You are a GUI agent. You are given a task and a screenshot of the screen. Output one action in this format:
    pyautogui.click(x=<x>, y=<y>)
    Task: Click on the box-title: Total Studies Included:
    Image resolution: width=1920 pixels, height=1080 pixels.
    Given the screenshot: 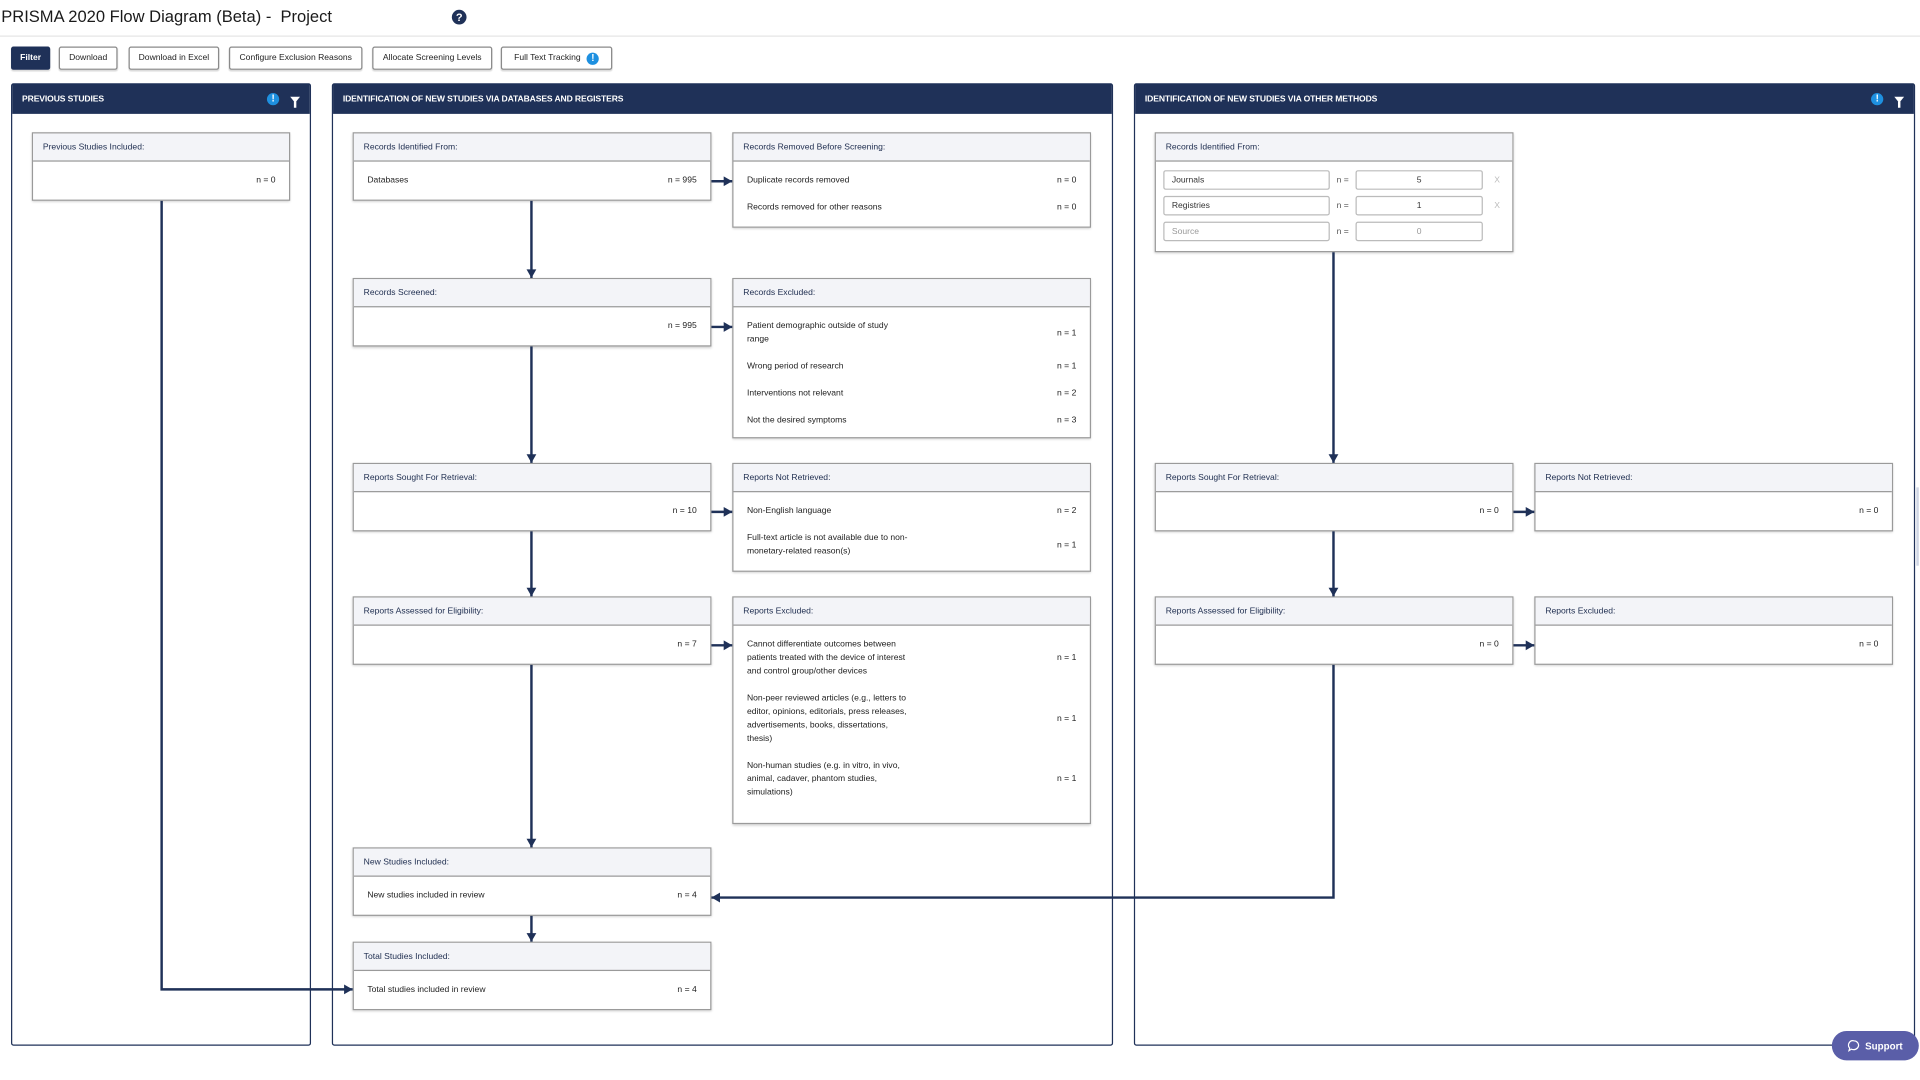 What is the action you would take?
    pyautogui.click(x=532, y=957)
    